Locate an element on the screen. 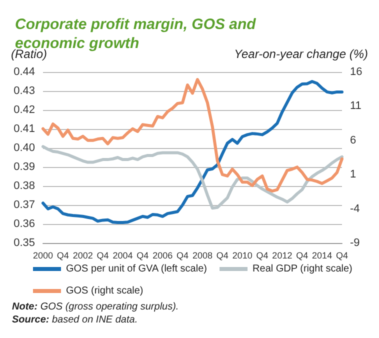 The height and width of the screenshot is (338, 379). y-tick-label: 0.38 is located at coordinates (24, 186).